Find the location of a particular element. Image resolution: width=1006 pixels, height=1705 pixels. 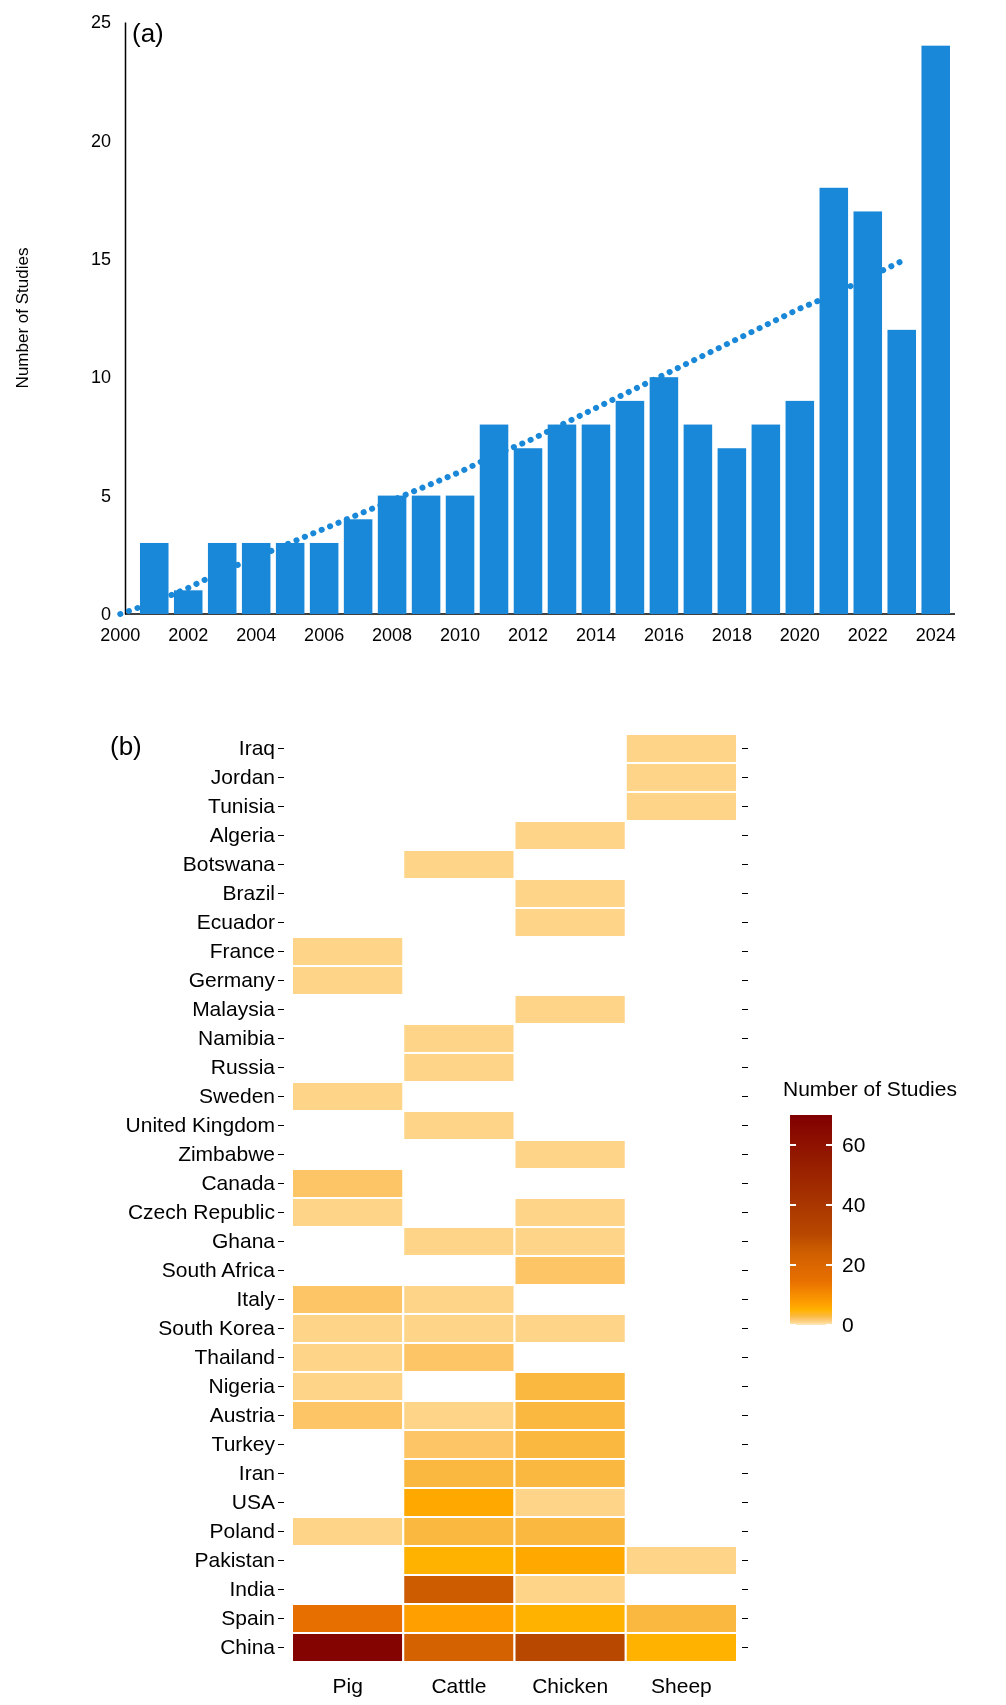

x-tick-label: 2002 is located at coordinates (188, 634).